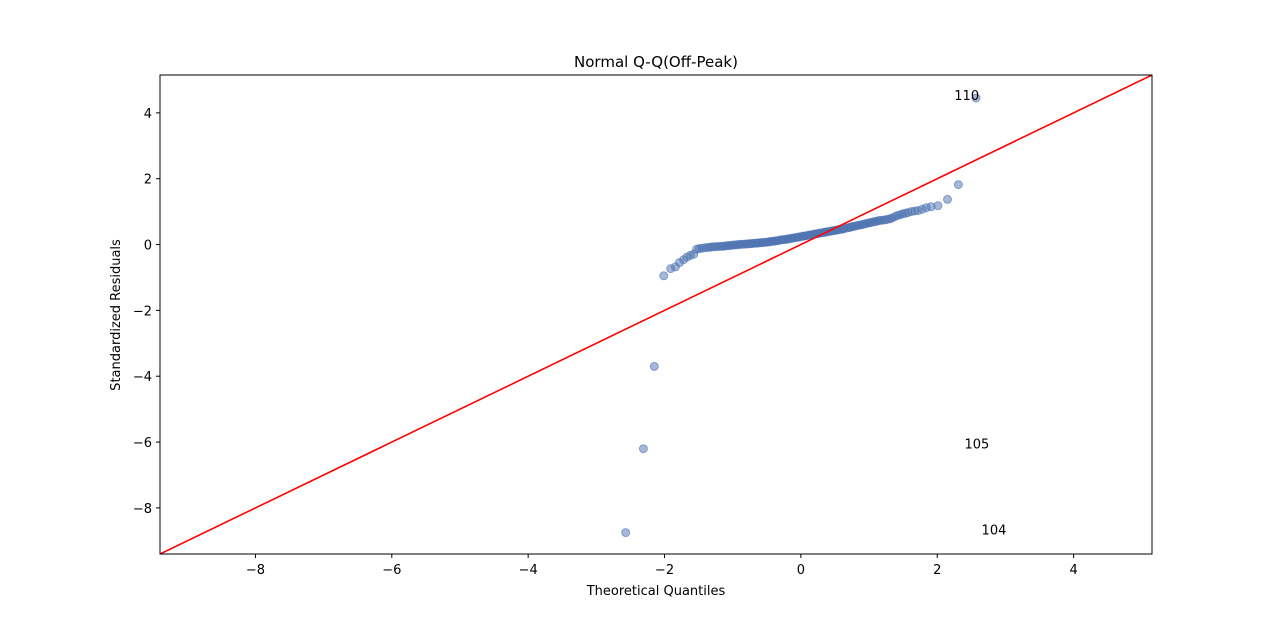  I want to click on y-axis: −8 −6 −4 −2 0 2 4, so click(146, 312).